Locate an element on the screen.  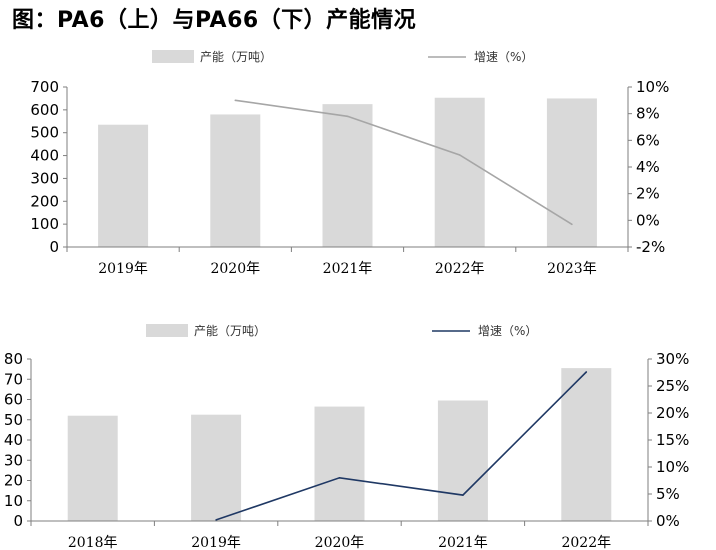
left-tick-label: 80 is located at coordinates (13, 359).